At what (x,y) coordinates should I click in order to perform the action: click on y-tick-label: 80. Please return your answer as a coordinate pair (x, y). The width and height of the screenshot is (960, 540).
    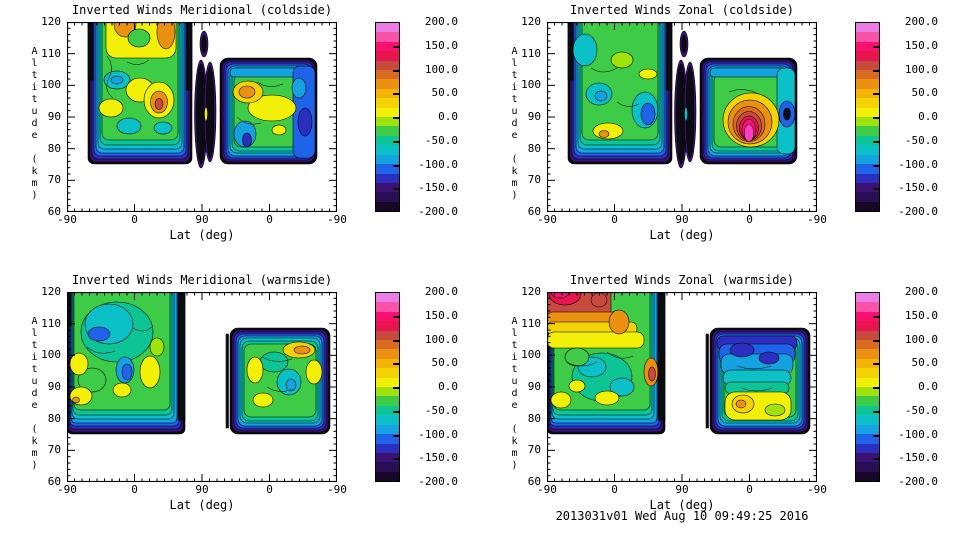
    Looking at the image, I should click on (534, 418).